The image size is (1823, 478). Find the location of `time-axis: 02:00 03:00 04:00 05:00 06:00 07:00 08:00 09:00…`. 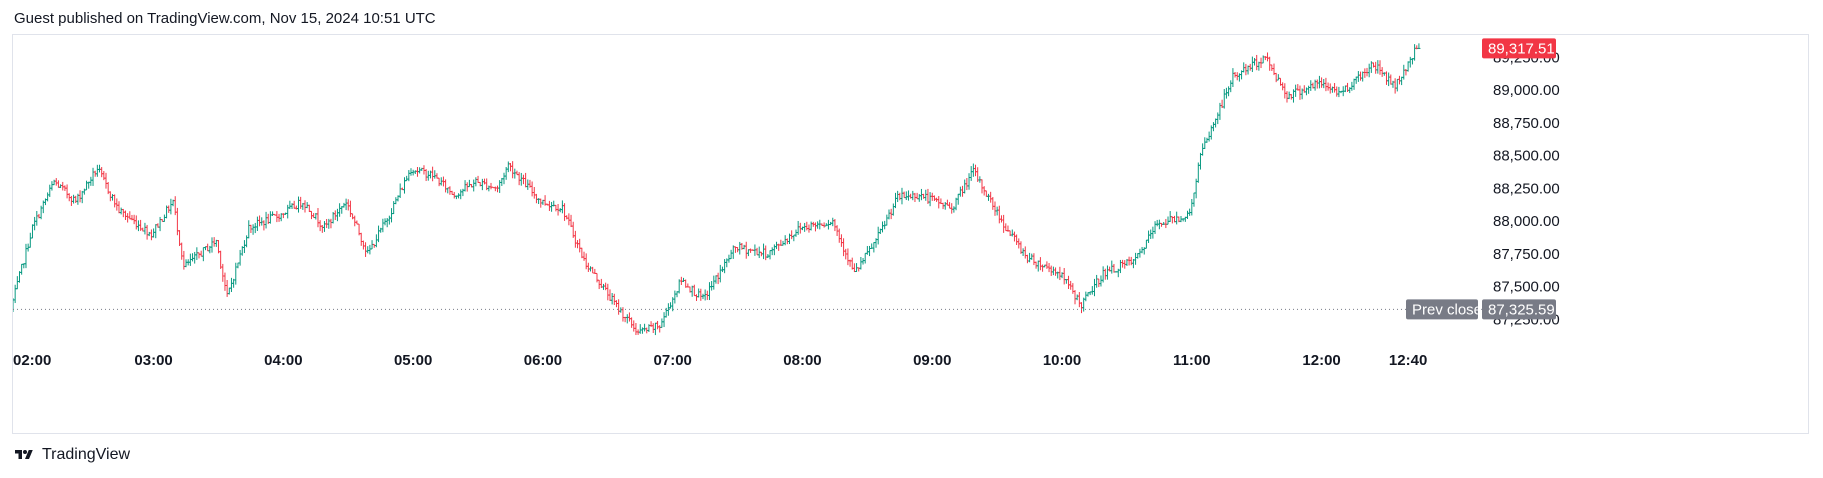

time-axis: 02:00 03:00 04:00 05:00 06:00 07:00 08:00 09:00… is located at coordinates (720, 360).